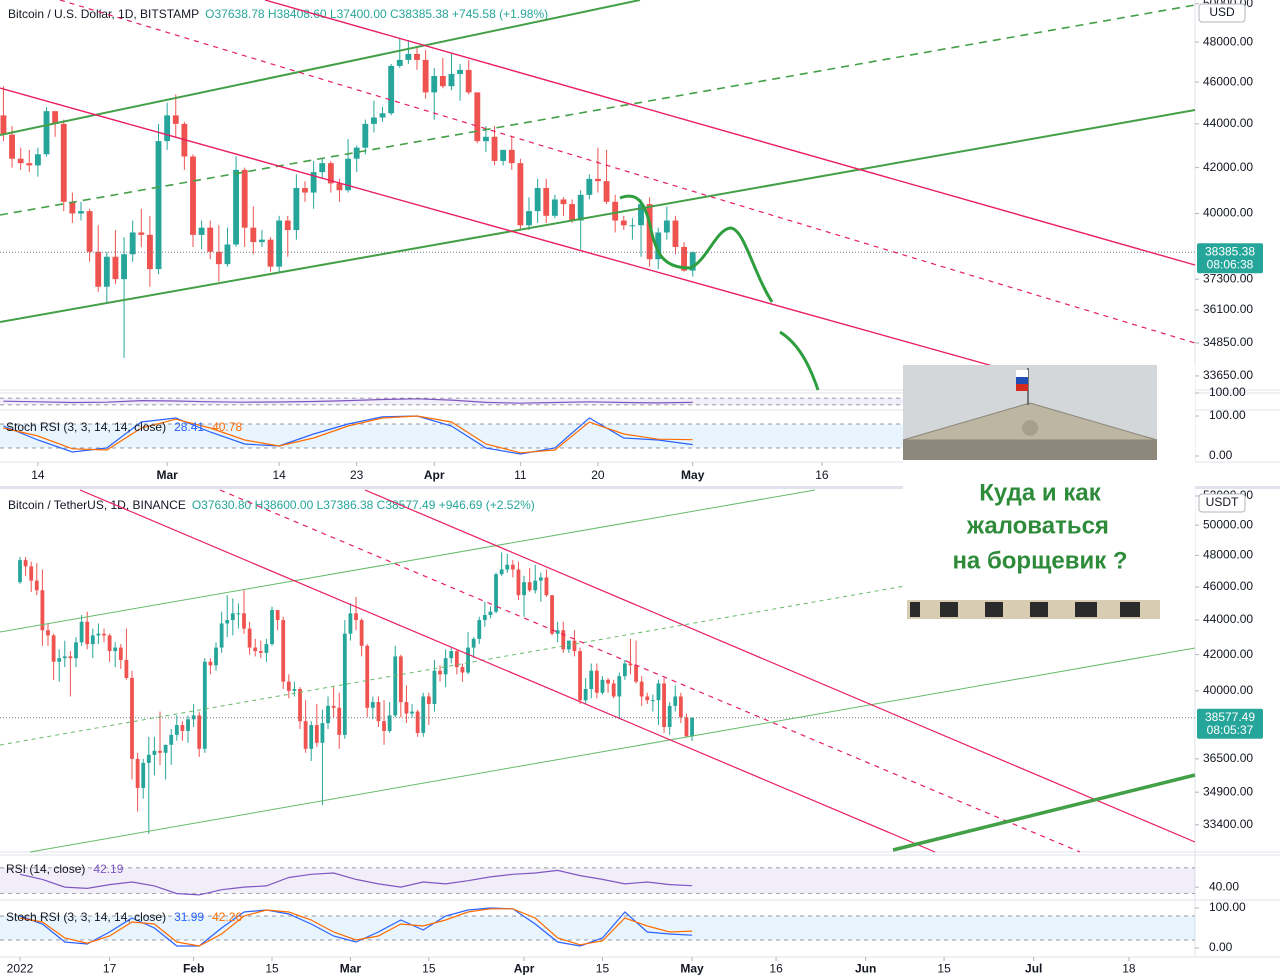 The height and width of the screenshot is (980, 1280). Describe the element at coordinates (167, 475) in the screenshot. I see `x-tick-label: Mar` at that location.